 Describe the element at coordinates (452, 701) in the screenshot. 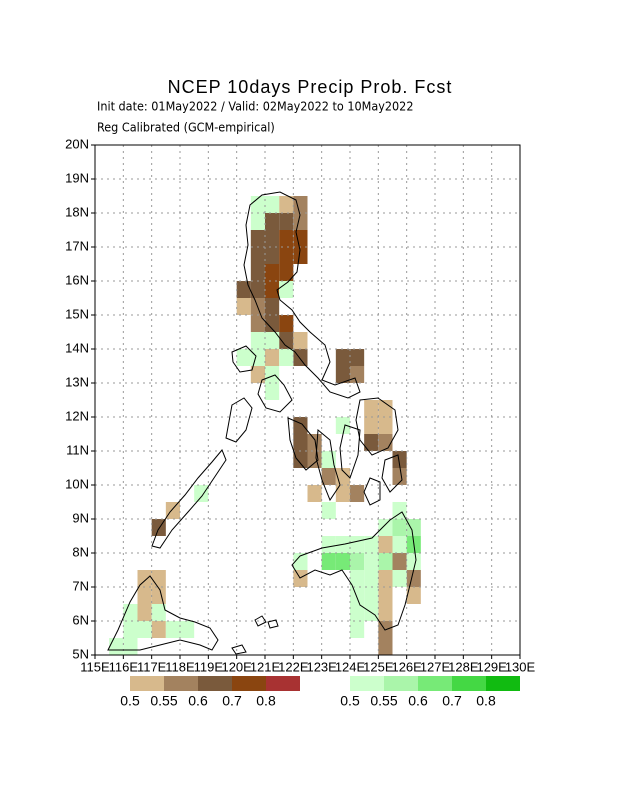

I see `legend-label: 0.7` at that location.